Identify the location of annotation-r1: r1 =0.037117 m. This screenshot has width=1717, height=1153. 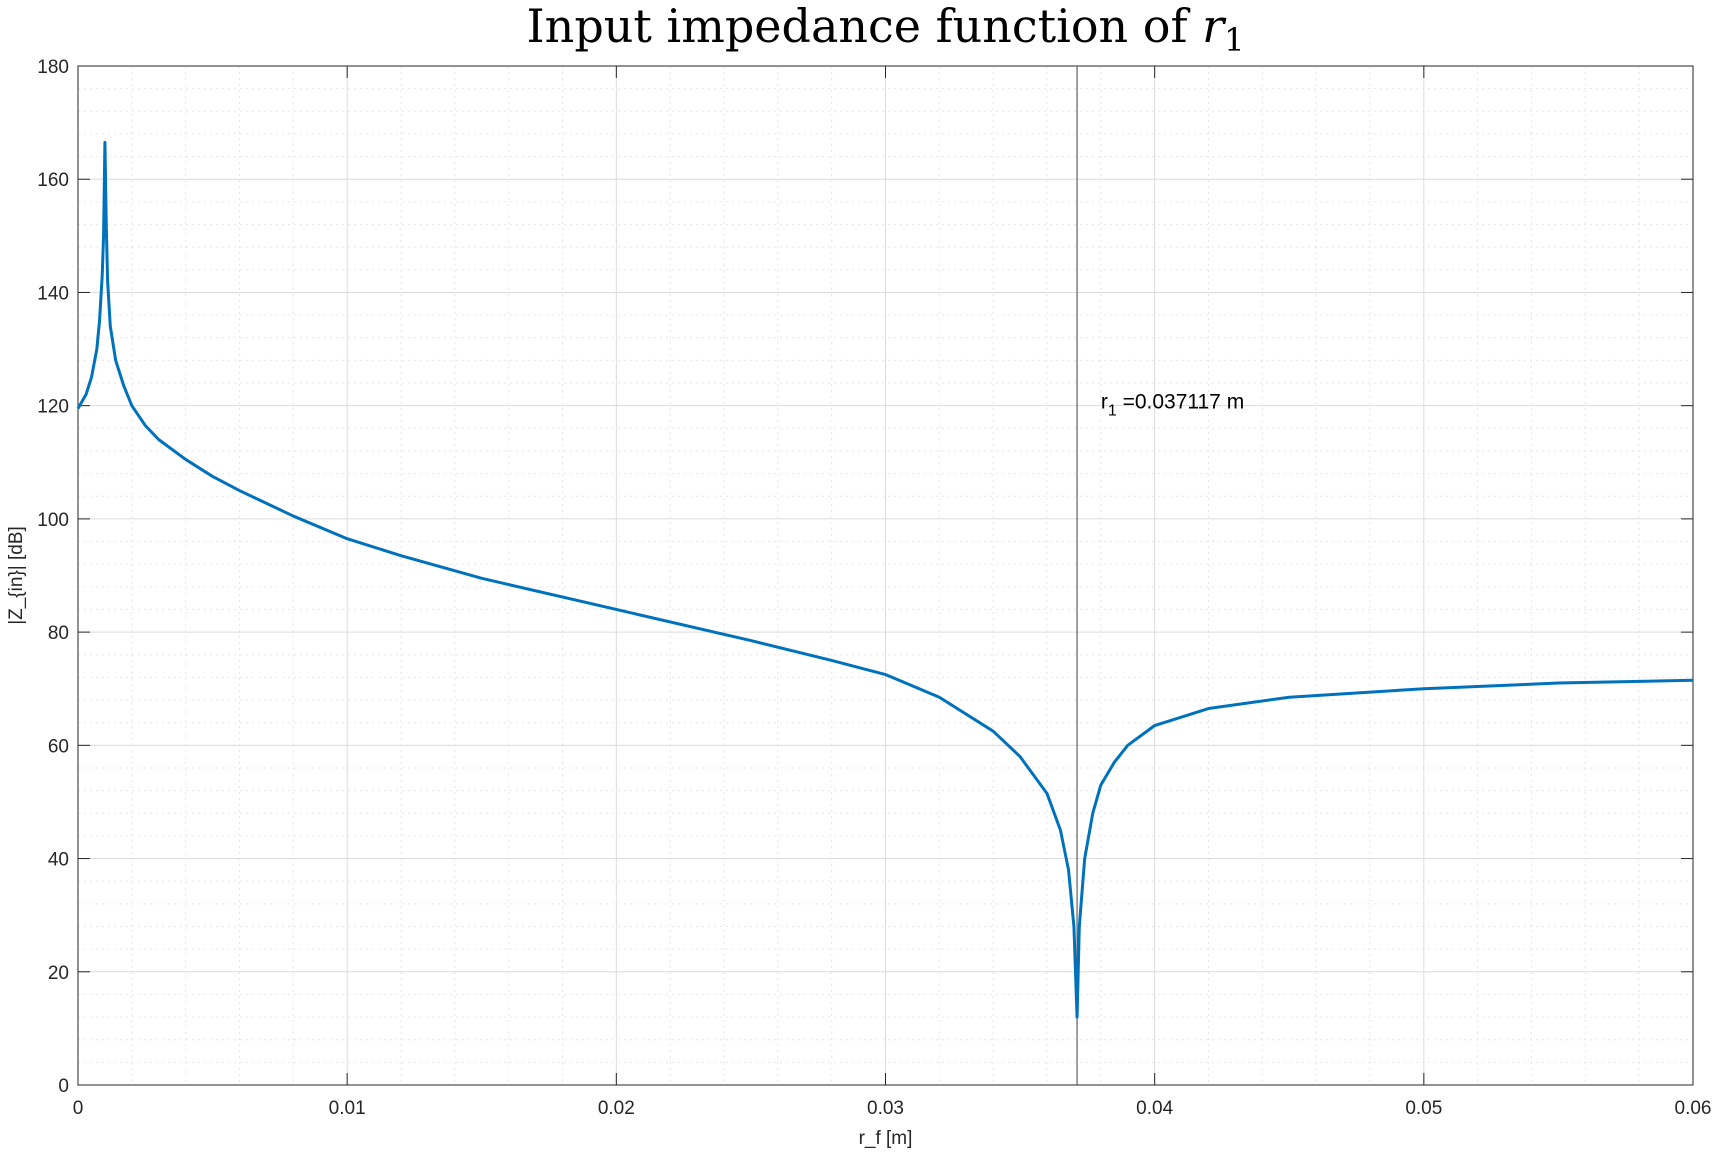
(1172, 405).